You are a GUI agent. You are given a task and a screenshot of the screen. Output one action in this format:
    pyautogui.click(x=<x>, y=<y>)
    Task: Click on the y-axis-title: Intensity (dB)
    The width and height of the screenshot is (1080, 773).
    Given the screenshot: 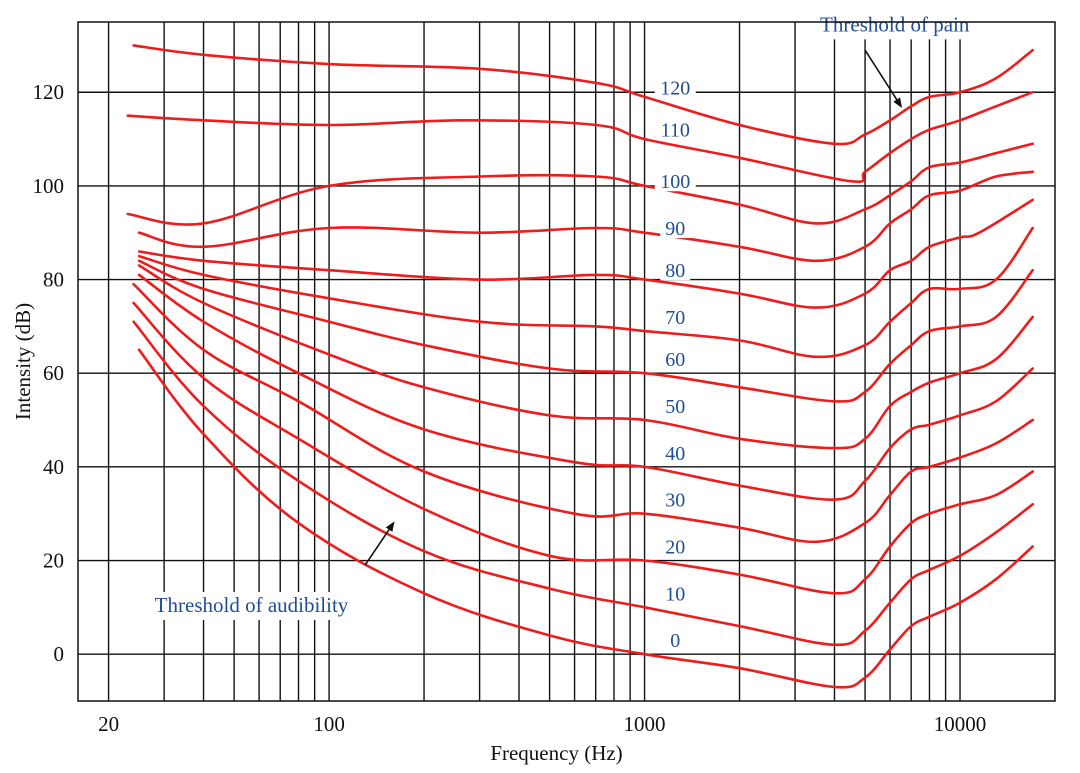 What is the action you would take?
    pyautogui.click(x=23, y=361)
    